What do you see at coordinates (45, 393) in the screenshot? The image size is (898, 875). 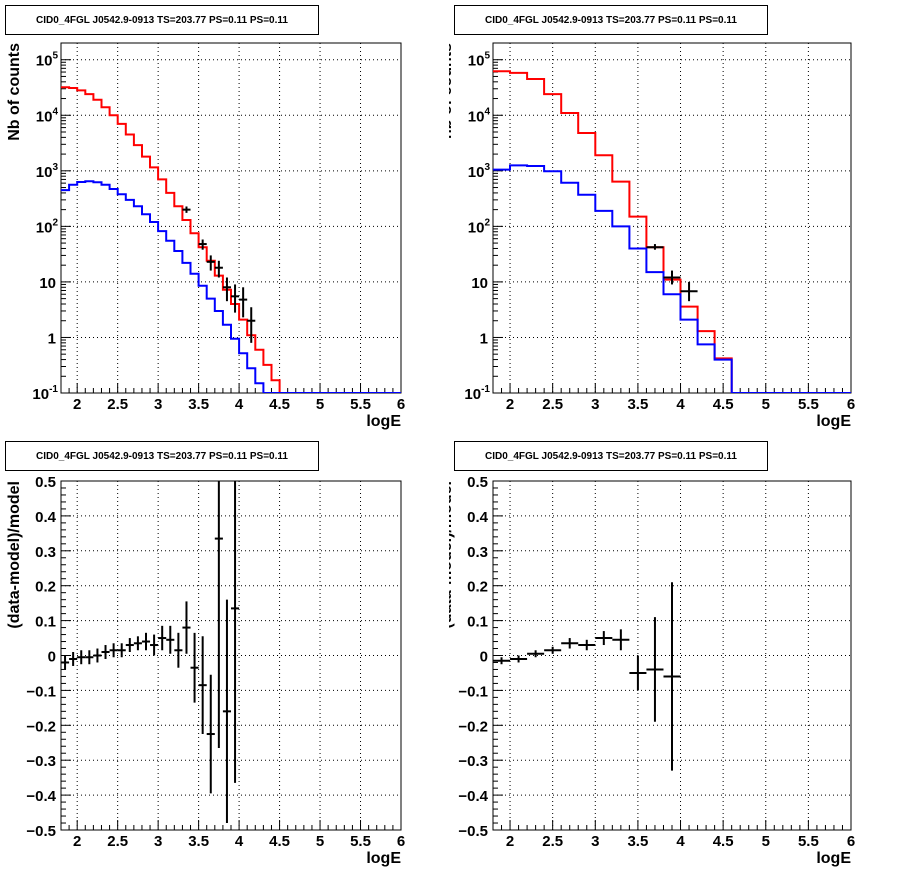 I see `y-tick-label: 10⁻¹` at bounding box center [45, 393].